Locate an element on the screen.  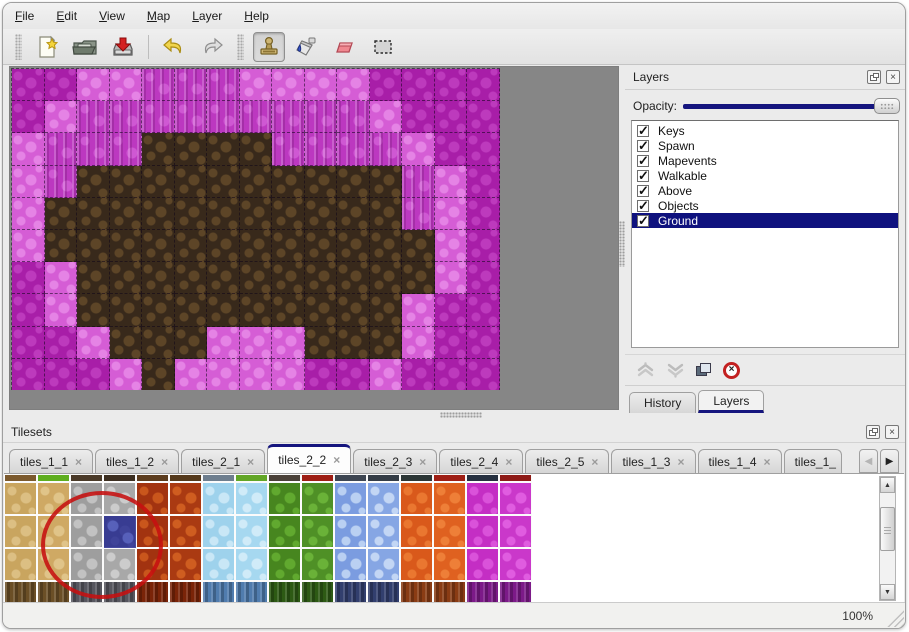
scroll-tabs-right-button: ▶ is located at coordinates (889, 461).